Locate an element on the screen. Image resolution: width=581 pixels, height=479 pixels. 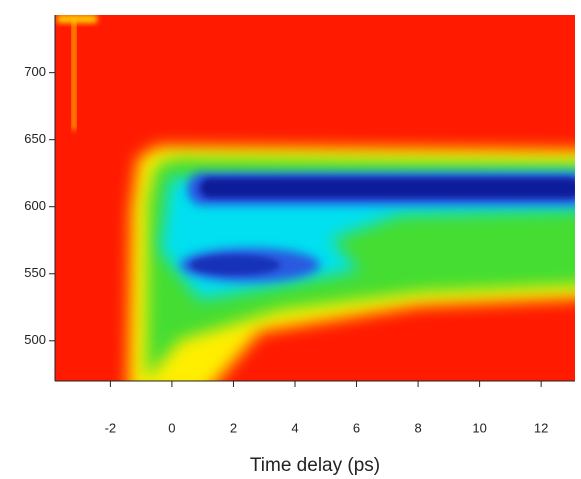
x-tick-label: 2 is located at coordinates (233, 427).